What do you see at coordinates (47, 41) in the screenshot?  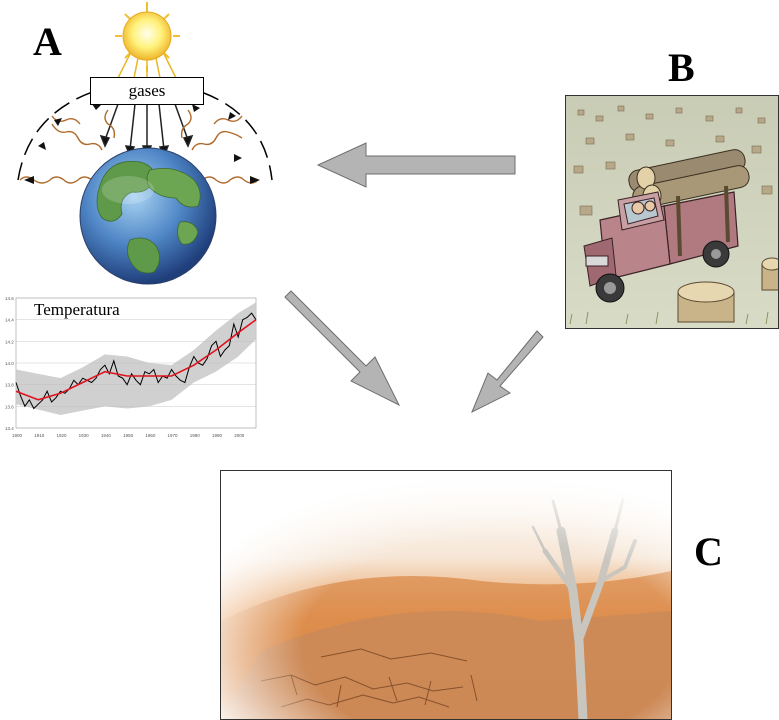 I see `label-a: A` at bounding box center [47, 41].